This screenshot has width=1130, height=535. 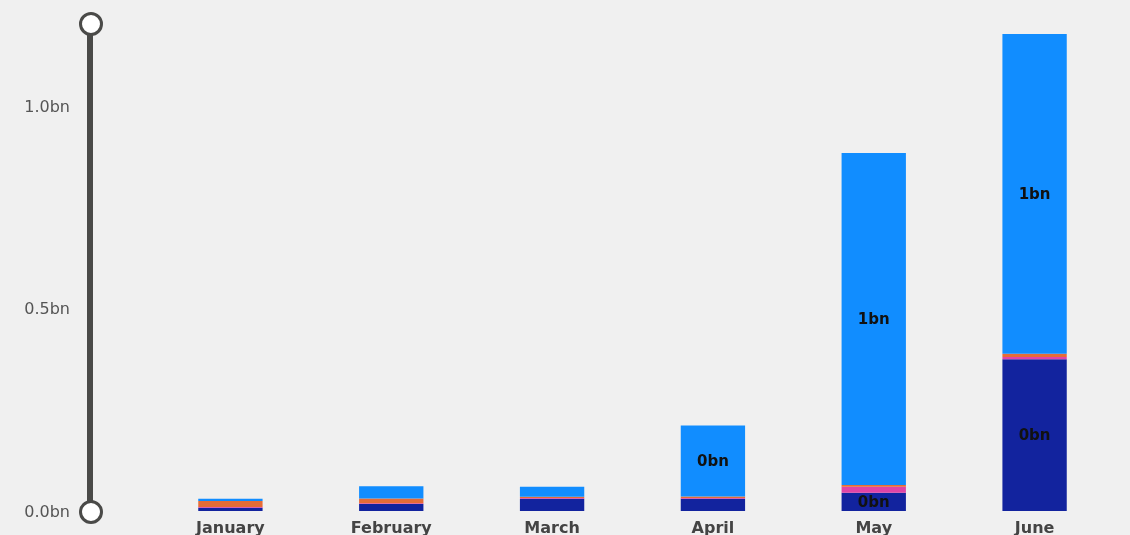 What do you see at coordinates (713, 526) in the screenshot?
I see `x-tick-label: April` at bounding box center [713, 526].